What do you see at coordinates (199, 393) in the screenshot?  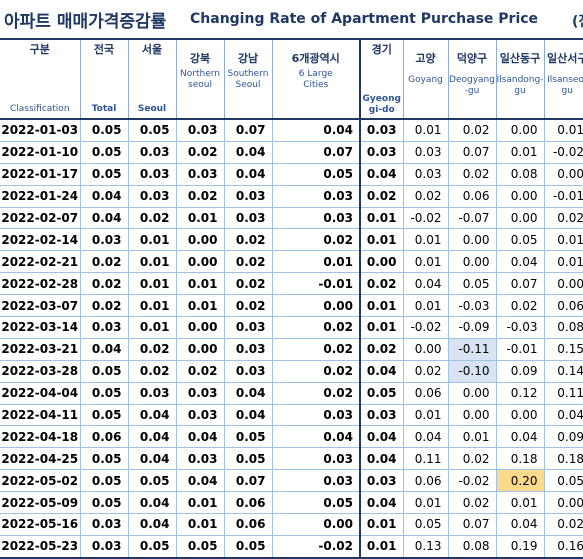 I see `cell-northern-seoul: 0.03` at bounding box center [199, 393].